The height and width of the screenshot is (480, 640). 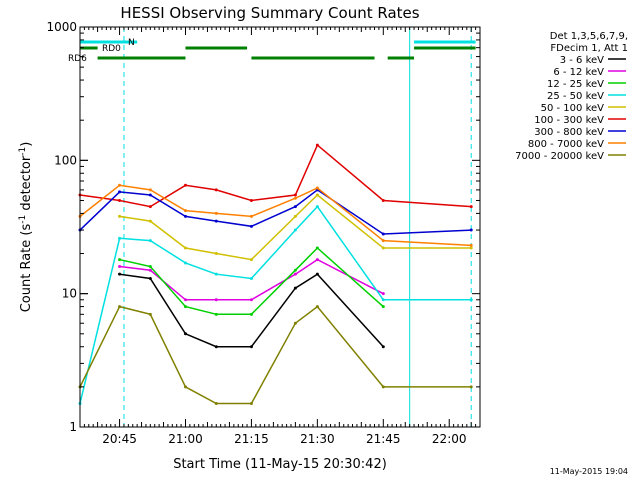 What do you see at coordinates (569, 120) in the screenshot?
I see `legend-label-6: 100 - 300 keV` at bounding box center [569, 120].